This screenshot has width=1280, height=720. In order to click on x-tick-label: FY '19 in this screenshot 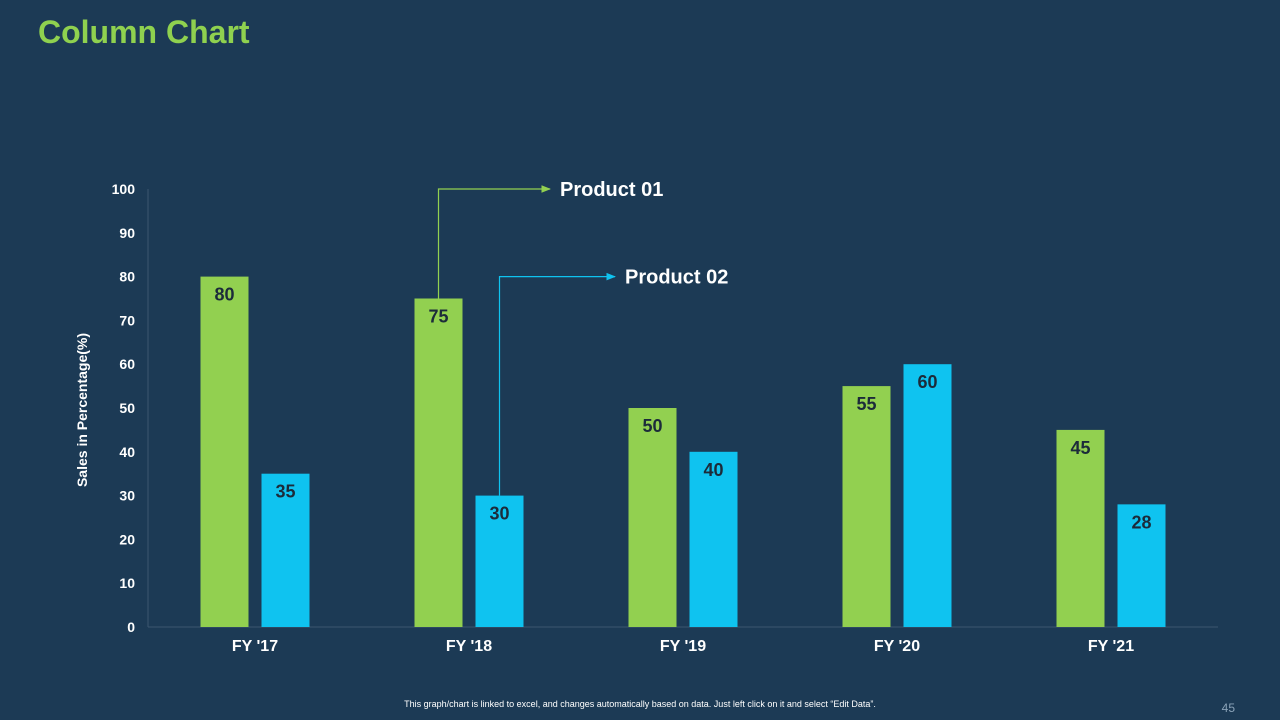, I will do `click(683, 646)`.